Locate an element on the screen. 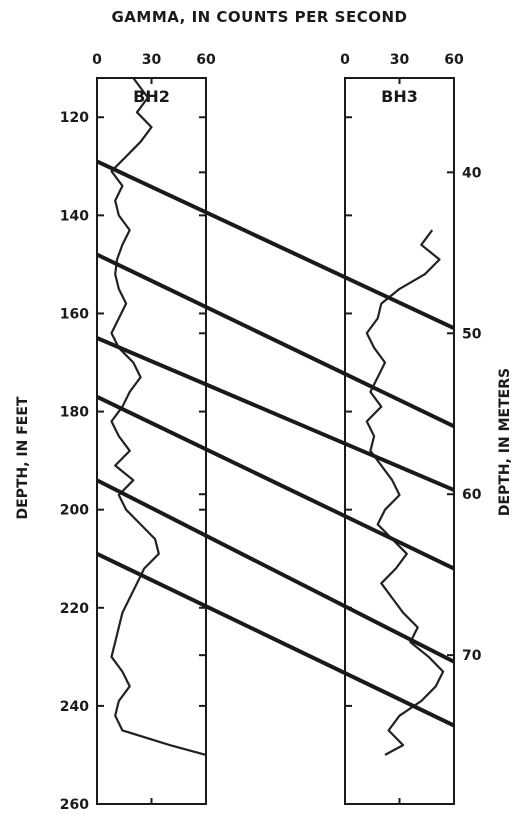  y-tick-label-feet: 240 is located at coordinates (74, 707).